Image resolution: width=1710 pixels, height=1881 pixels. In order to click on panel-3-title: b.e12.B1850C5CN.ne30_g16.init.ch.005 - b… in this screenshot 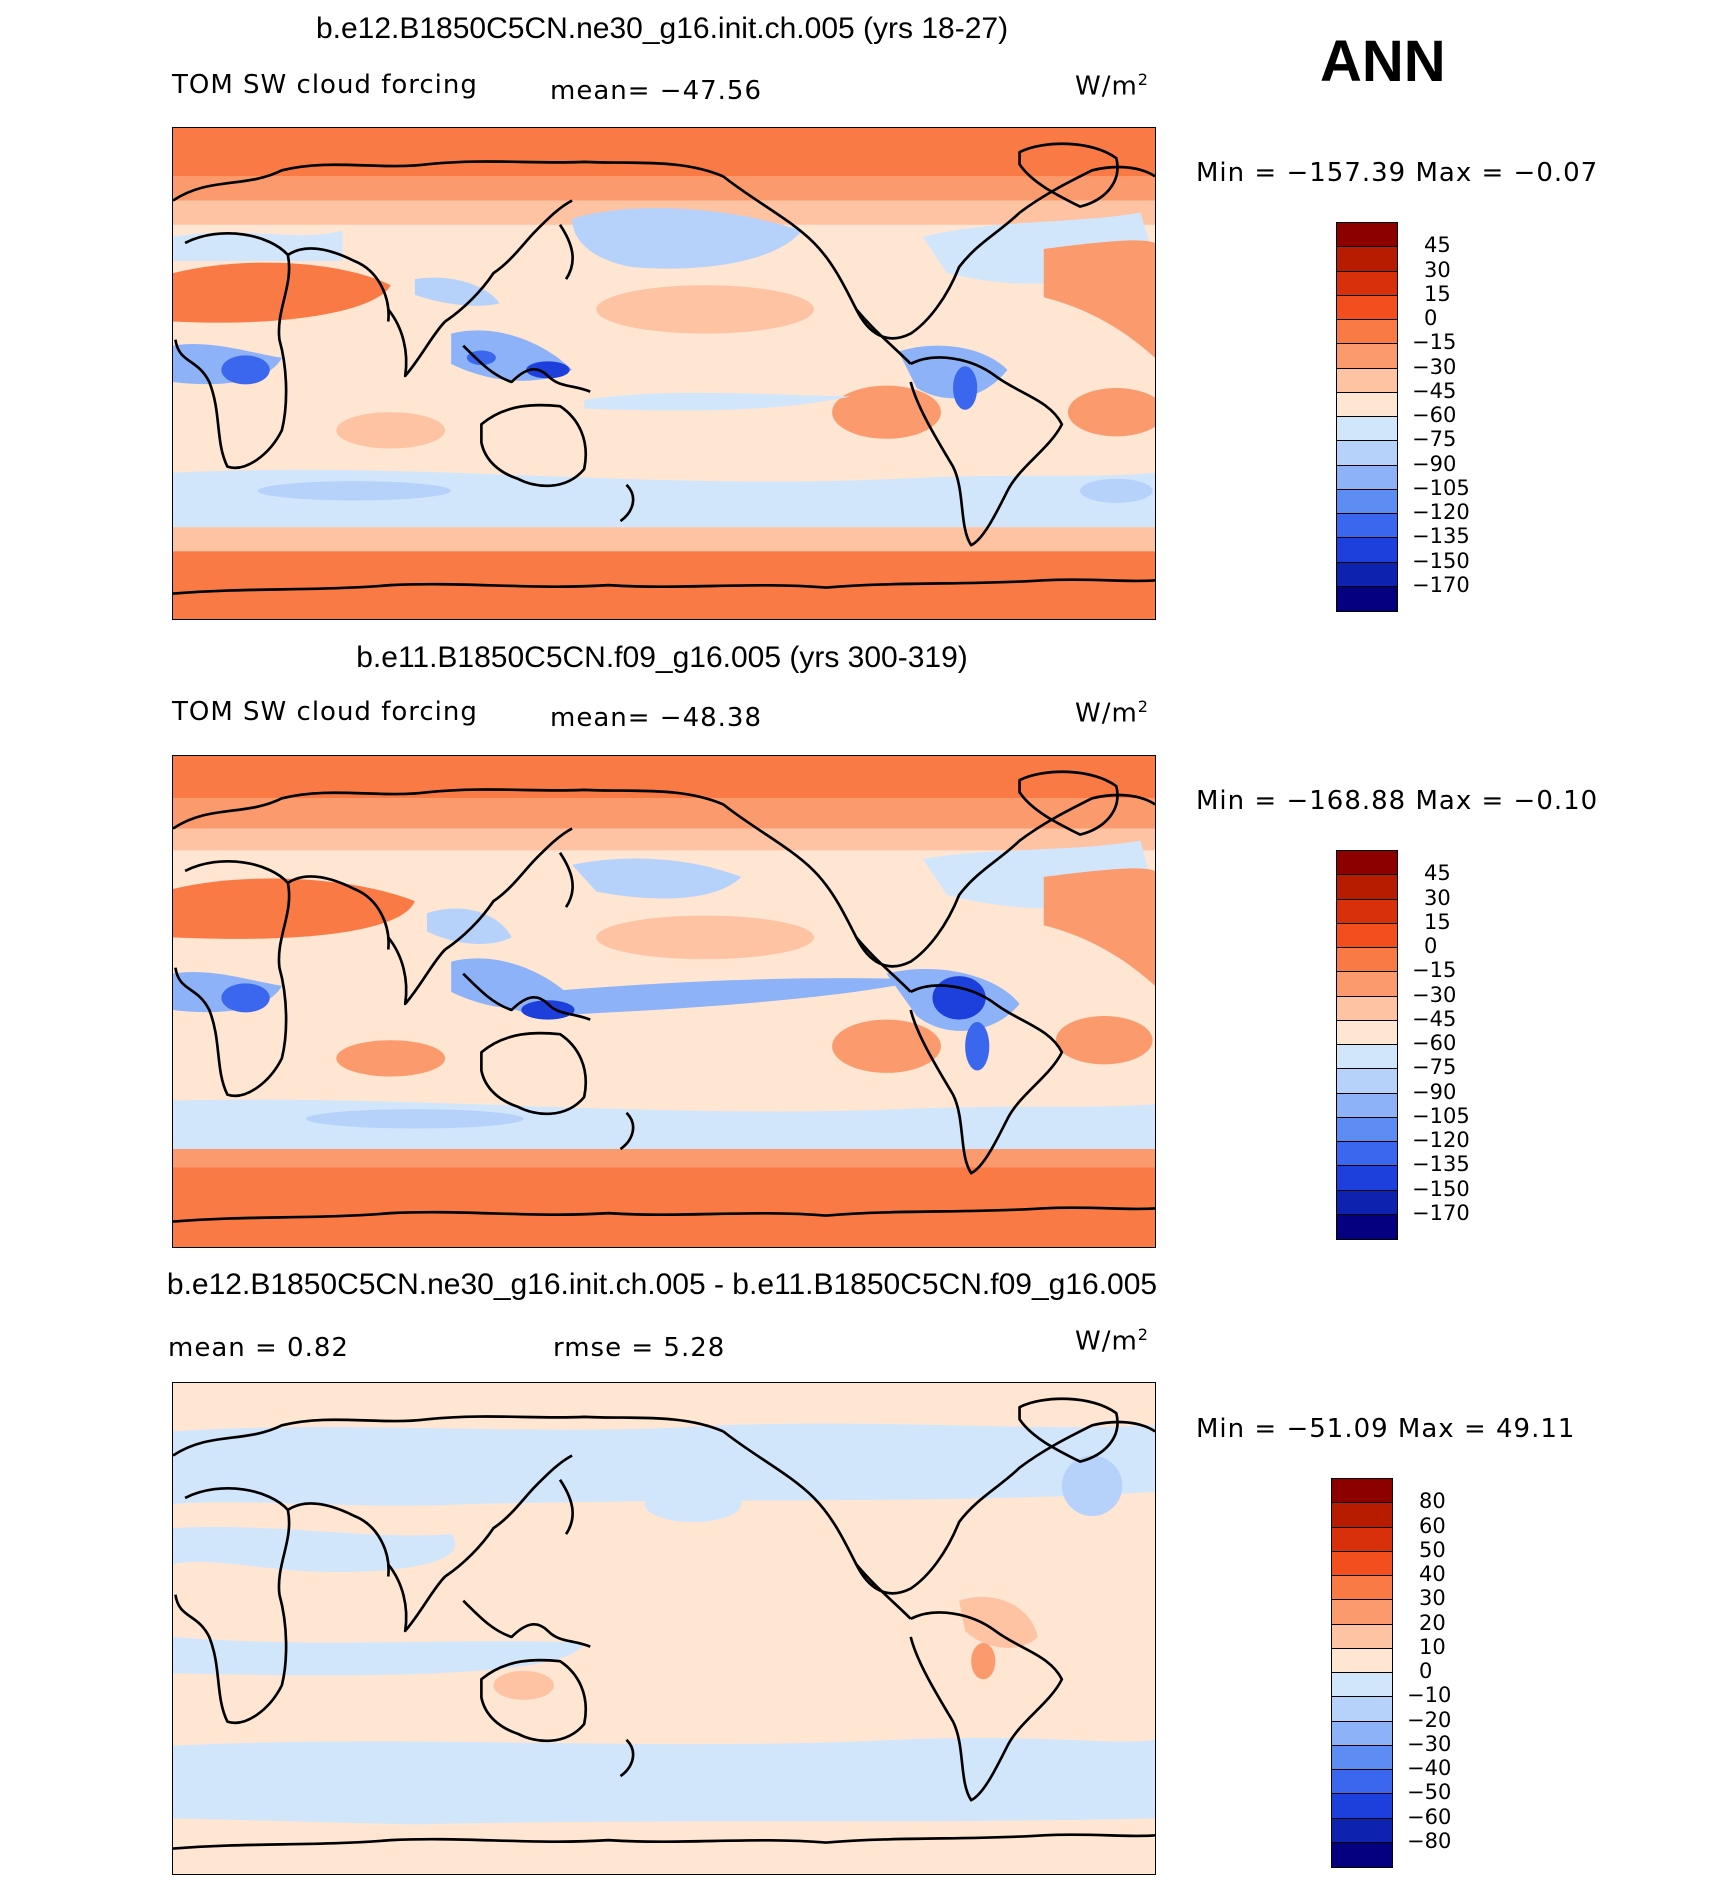, I will do `click(662, 1284)`.